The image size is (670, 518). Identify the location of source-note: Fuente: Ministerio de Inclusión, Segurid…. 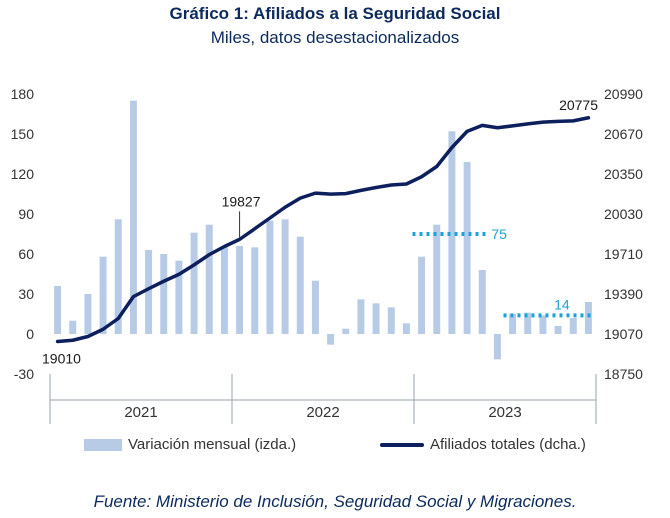
(335, 501).